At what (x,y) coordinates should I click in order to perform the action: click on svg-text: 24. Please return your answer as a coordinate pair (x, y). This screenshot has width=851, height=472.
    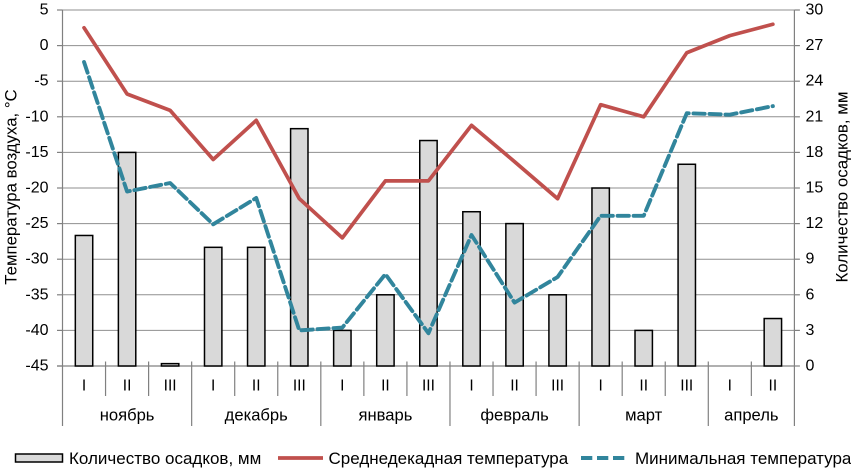
    Looking at the image, I should click on (815, 81).